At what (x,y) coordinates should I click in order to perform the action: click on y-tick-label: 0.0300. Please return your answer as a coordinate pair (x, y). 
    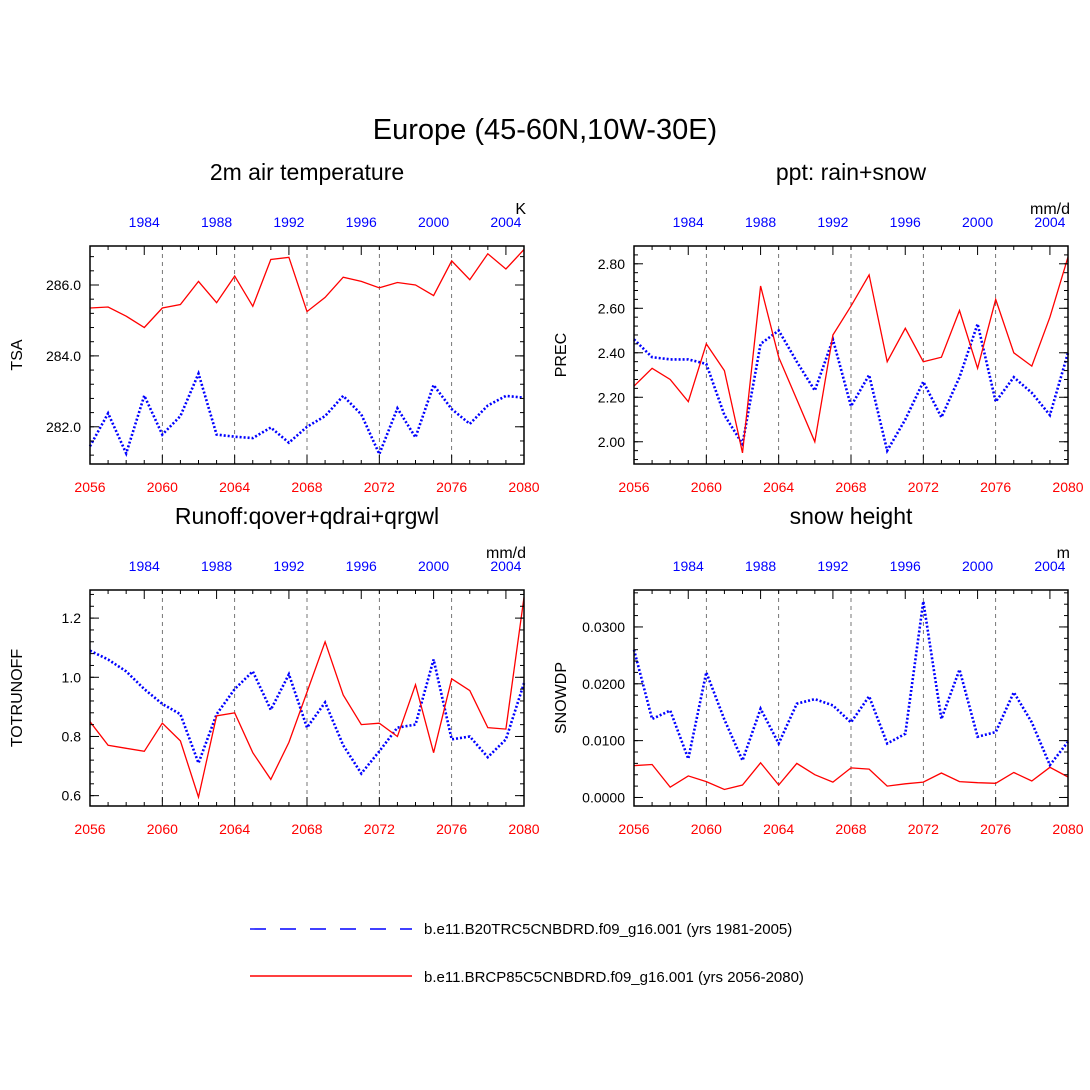
    Looking at the image, I should click on (603, 627).